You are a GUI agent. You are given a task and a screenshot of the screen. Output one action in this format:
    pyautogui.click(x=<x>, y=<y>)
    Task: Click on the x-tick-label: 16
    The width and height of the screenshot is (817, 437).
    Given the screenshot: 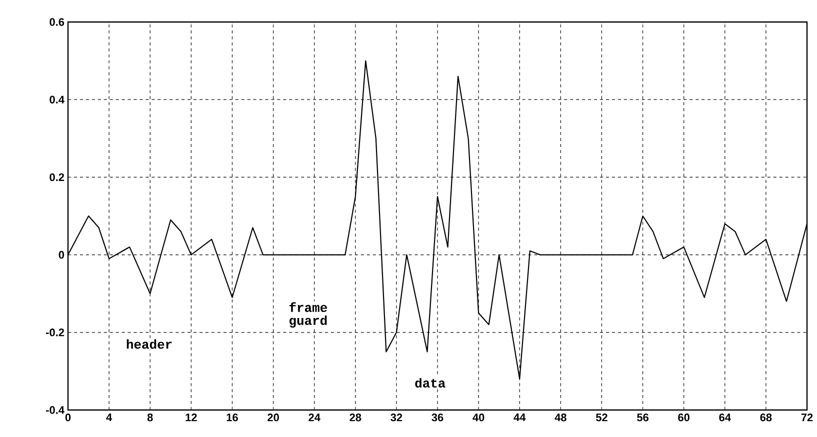 What is the action you would take?
    pyautogui.click(x=232, y=418)
    